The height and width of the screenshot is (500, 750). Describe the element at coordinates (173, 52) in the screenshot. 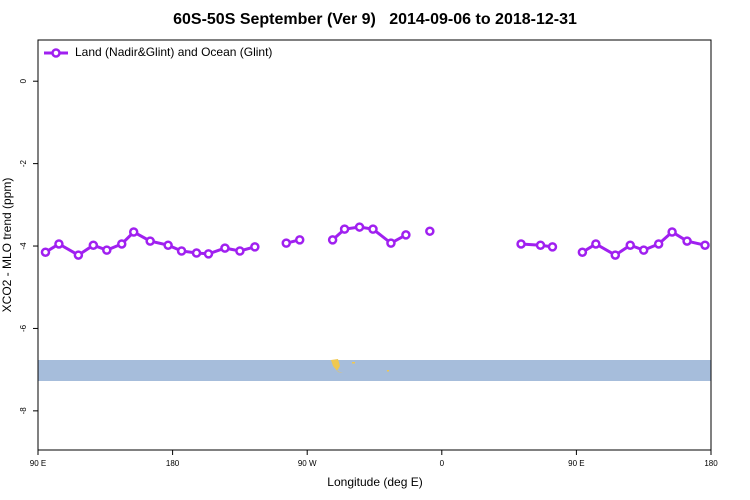

I see `legend-label: Land (Nadir&Glint) and Ocean (Glint)` at that location.